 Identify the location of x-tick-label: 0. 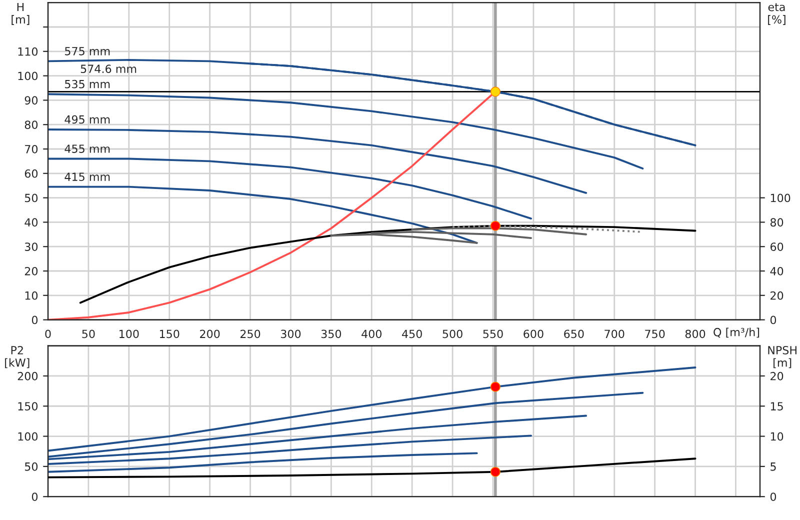
(48, 334).